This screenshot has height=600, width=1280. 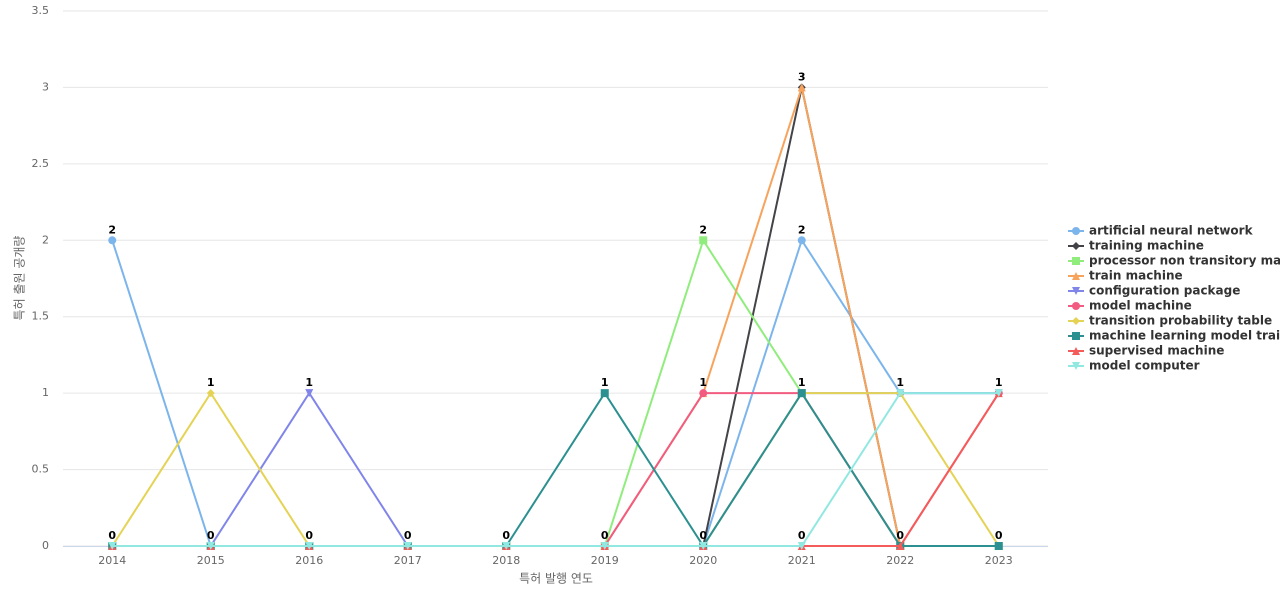 What do you see at coordinates (309, 560) in the screenshot?
I see `x-tick-label: 2016` at bounding box center [309, 560].